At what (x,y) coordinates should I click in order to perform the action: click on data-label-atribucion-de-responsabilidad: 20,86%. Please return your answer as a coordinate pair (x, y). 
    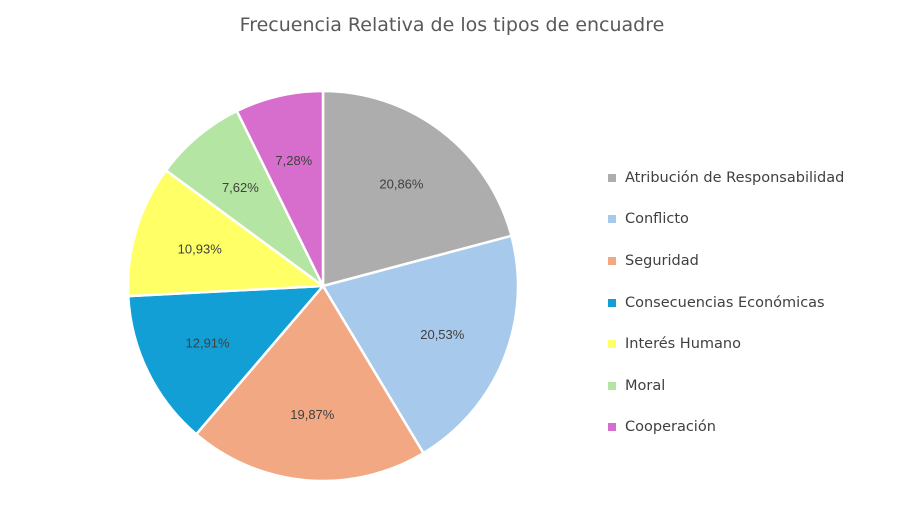
    Looking at the image, I should click on (401, 183).